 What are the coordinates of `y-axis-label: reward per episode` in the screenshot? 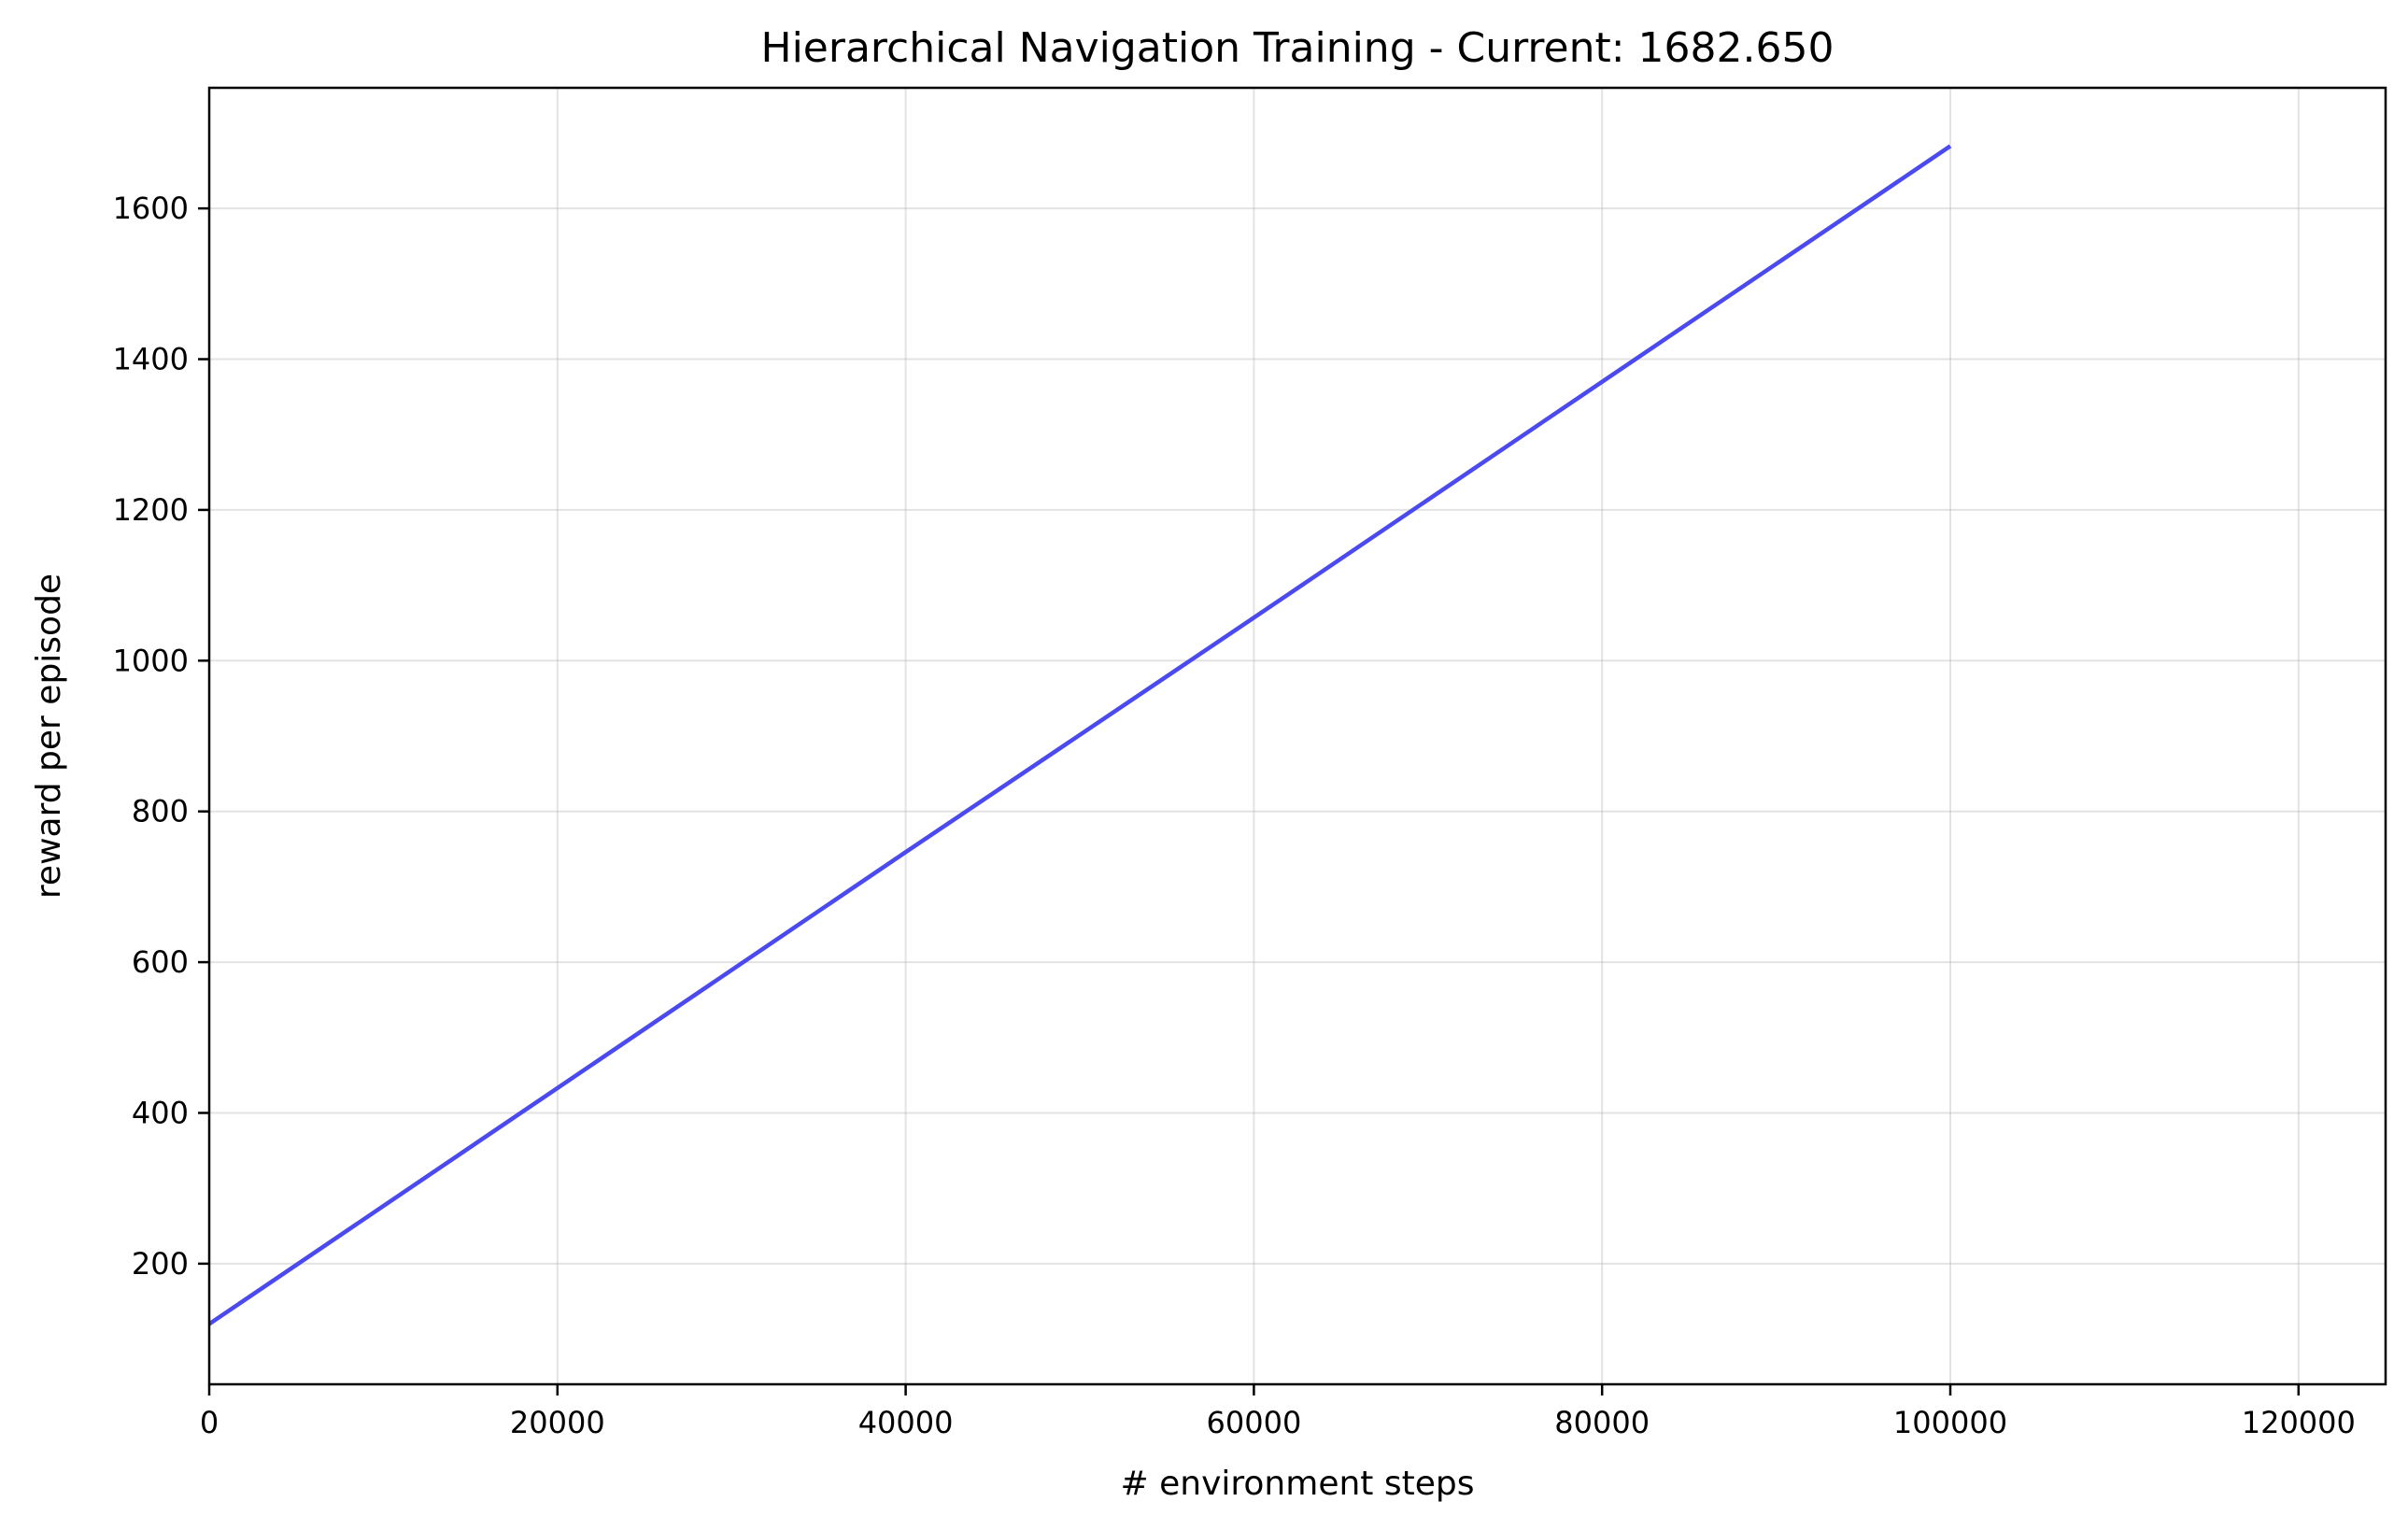 It's located at (49, 736).